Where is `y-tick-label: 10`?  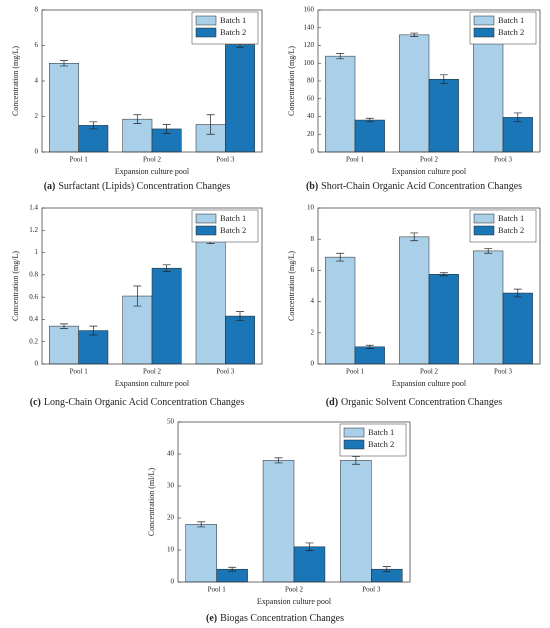 y-tick-label: 10 is located at coordinates (311, 208).